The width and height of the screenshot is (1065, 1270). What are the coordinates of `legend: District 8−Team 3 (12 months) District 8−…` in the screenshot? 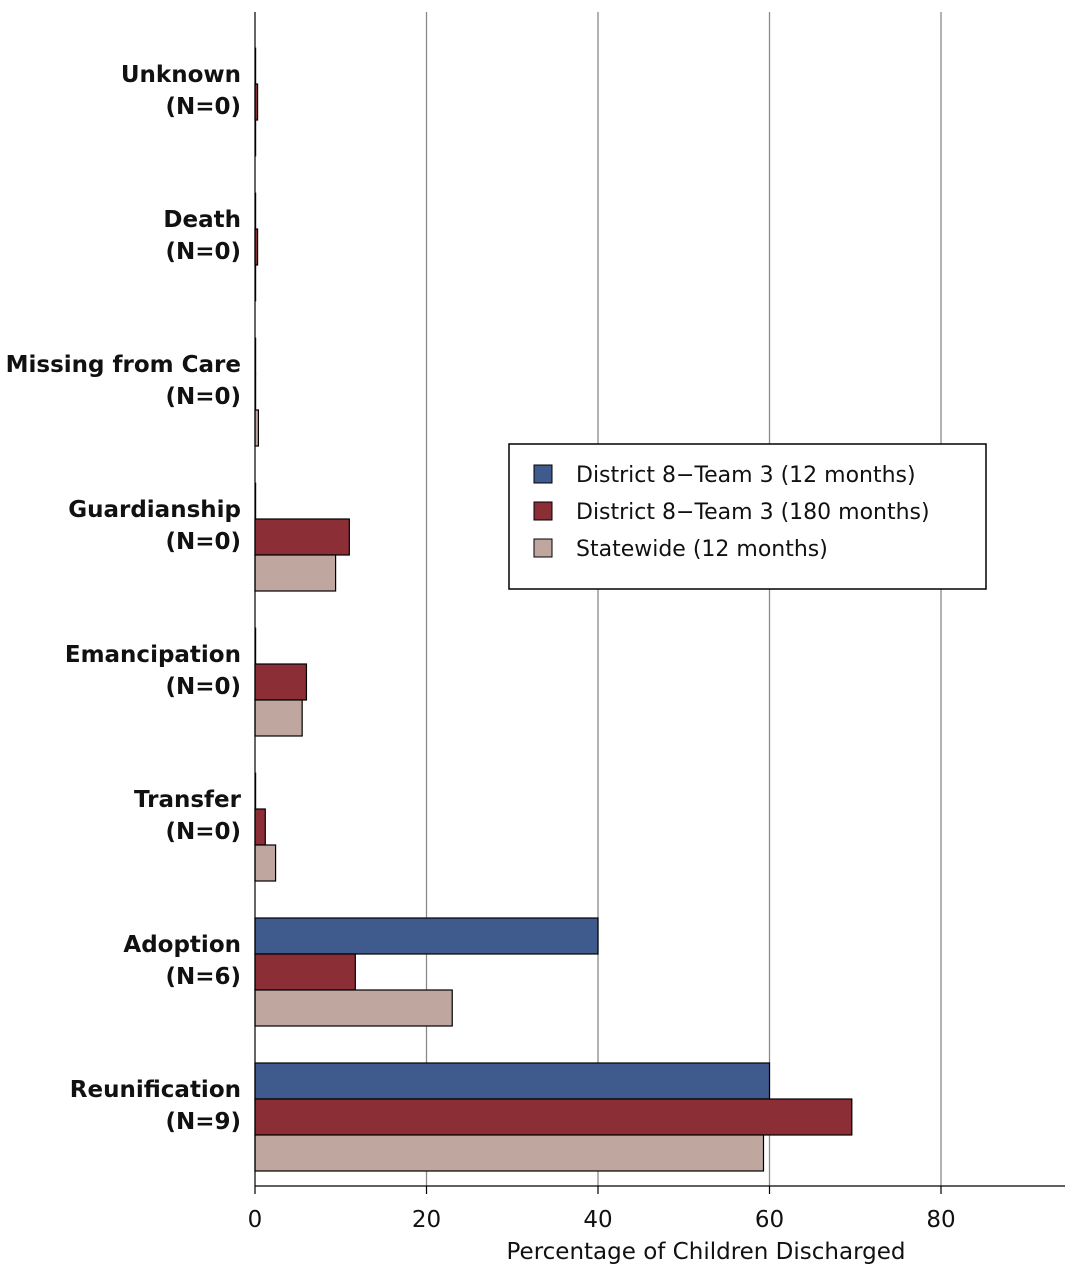 It's located at (747, 516).